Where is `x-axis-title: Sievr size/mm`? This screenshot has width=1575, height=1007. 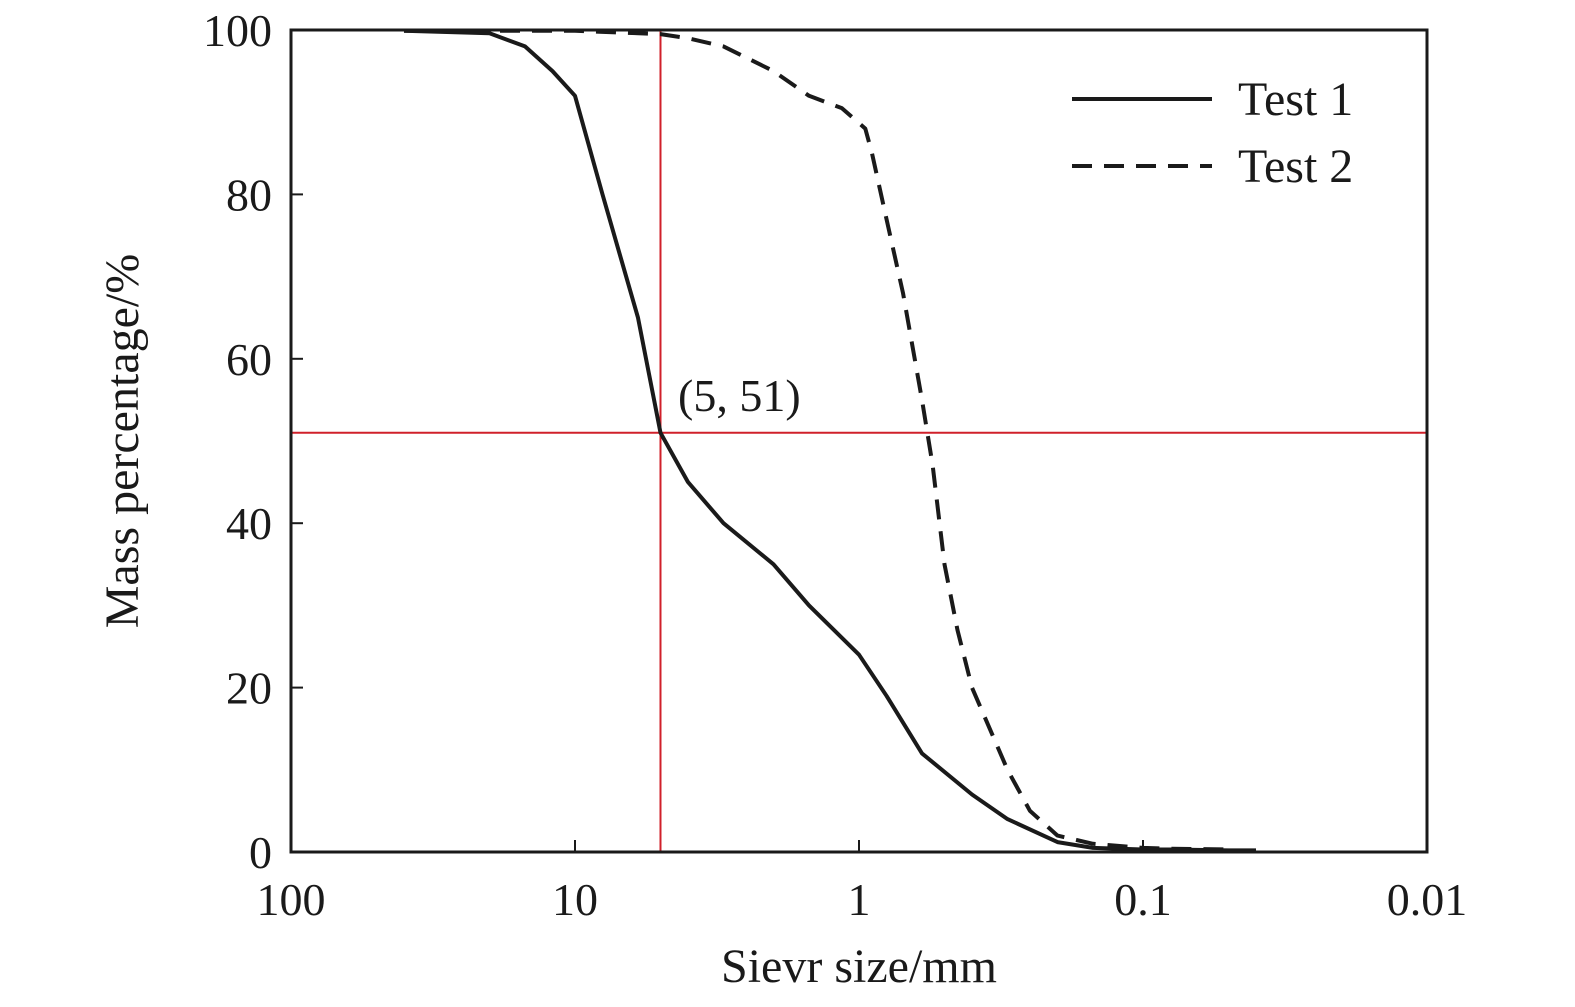 x-axis-title: Sievr size/mm is located at coordinates (859, 966).